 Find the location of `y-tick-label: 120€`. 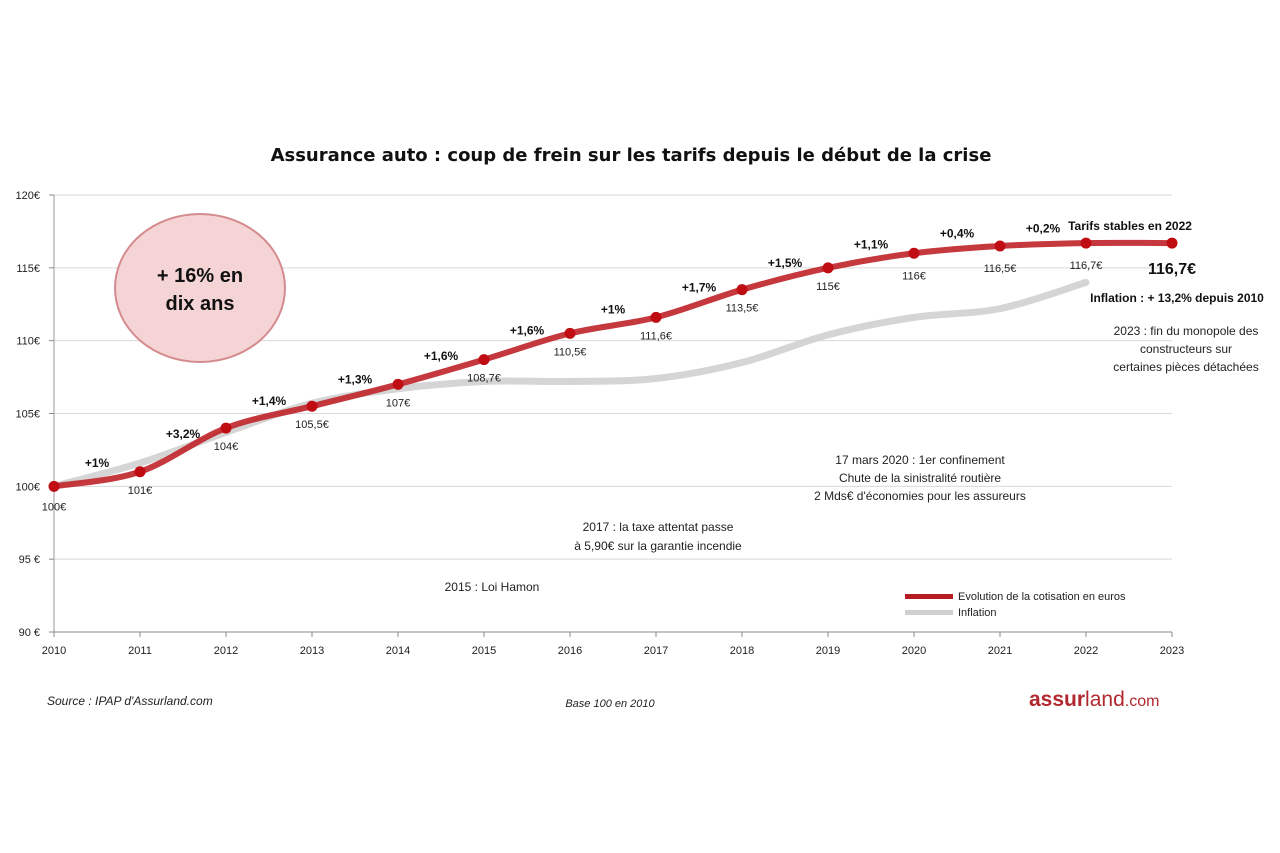

y-tick-label: 120€ is located at coordinates (28, 196).